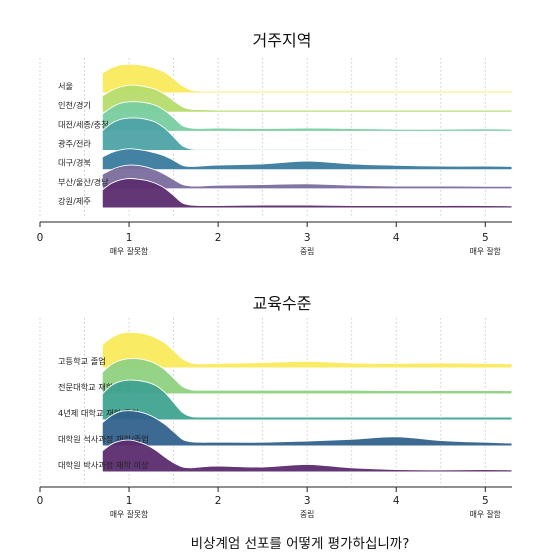  I want to click on ridge-label: 대학원 석사과정 재학/졸업, so click(103, 439).